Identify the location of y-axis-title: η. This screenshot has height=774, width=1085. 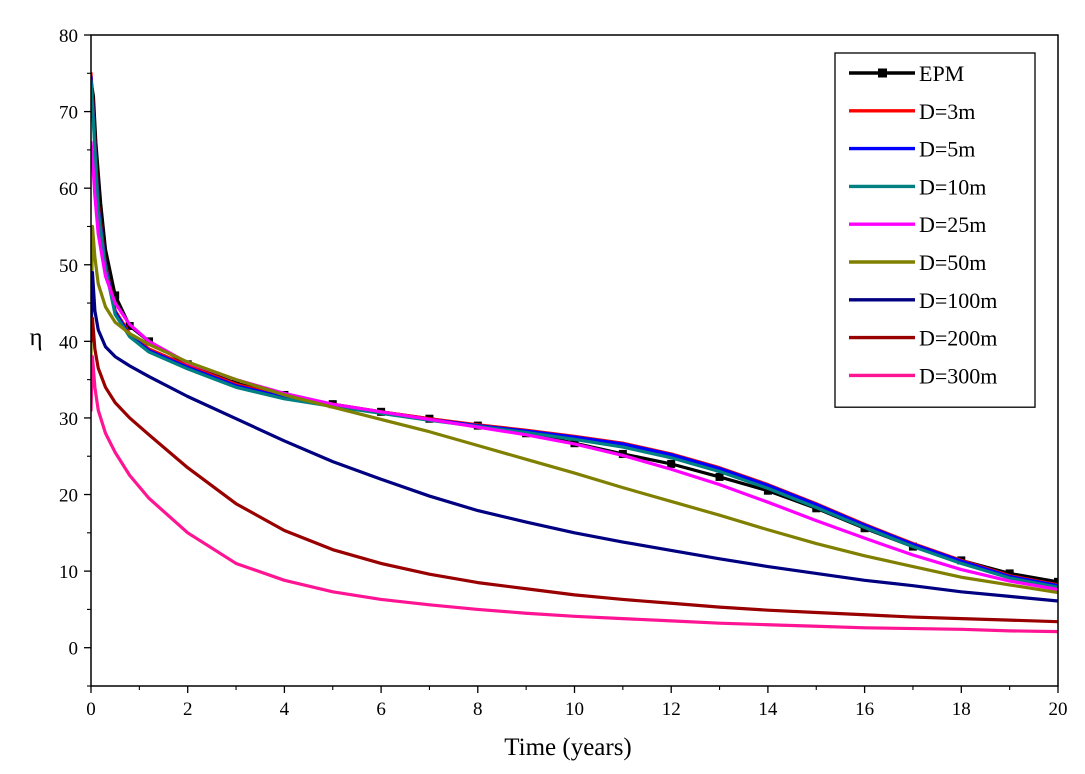
(35, 337).